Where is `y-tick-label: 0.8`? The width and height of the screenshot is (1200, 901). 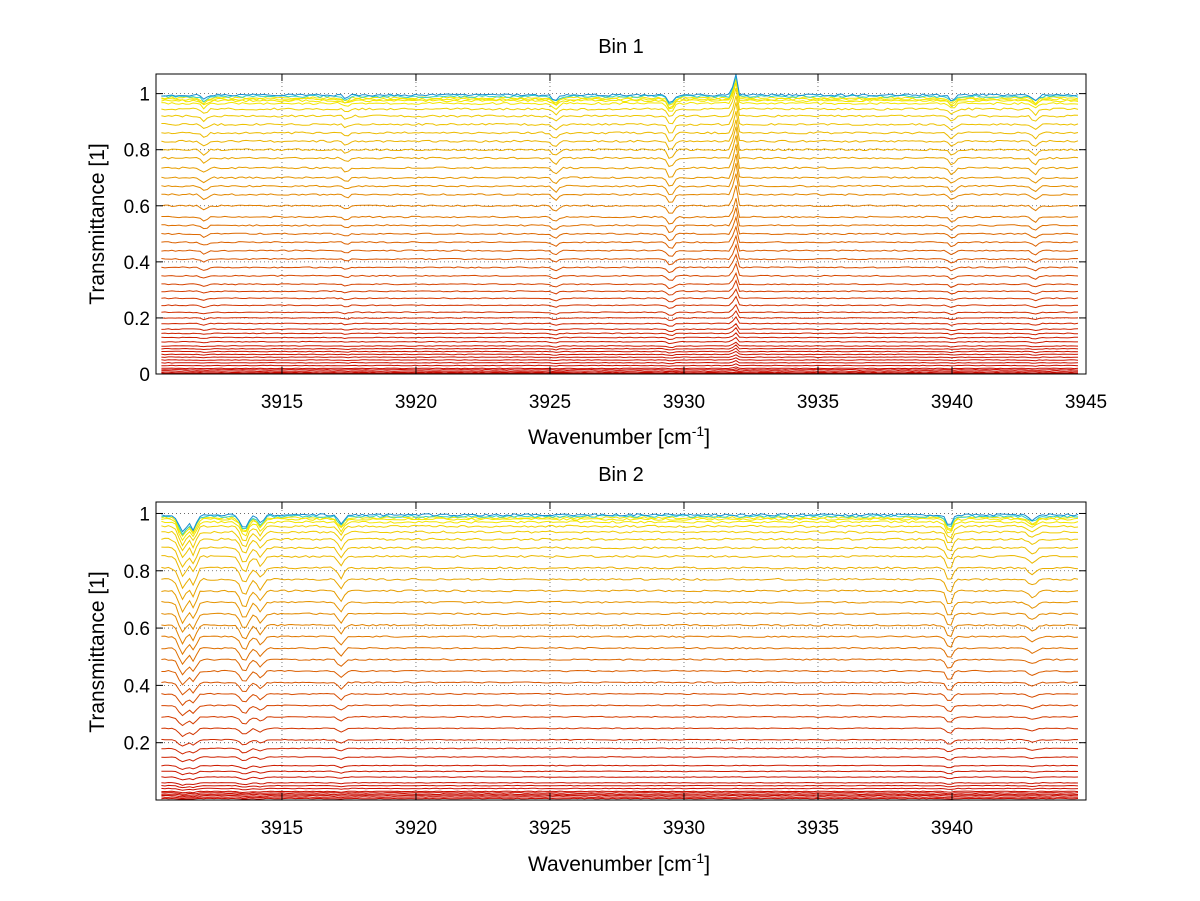 y-tick-label: 0.8 is located at coordinates (137, 151).